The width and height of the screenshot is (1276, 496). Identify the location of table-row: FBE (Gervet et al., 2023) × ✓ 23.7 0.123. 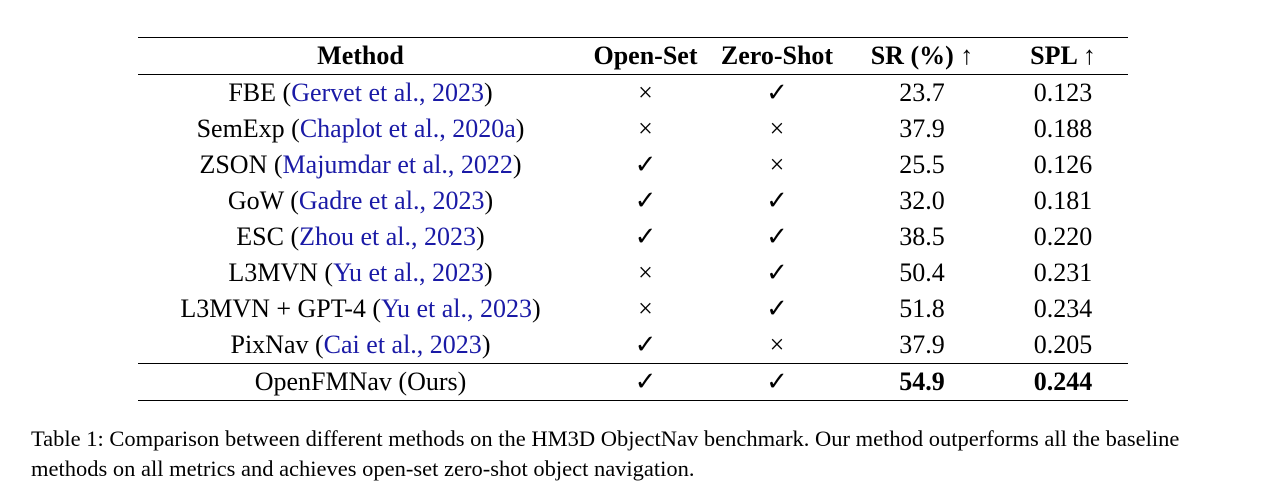
(633, 93).